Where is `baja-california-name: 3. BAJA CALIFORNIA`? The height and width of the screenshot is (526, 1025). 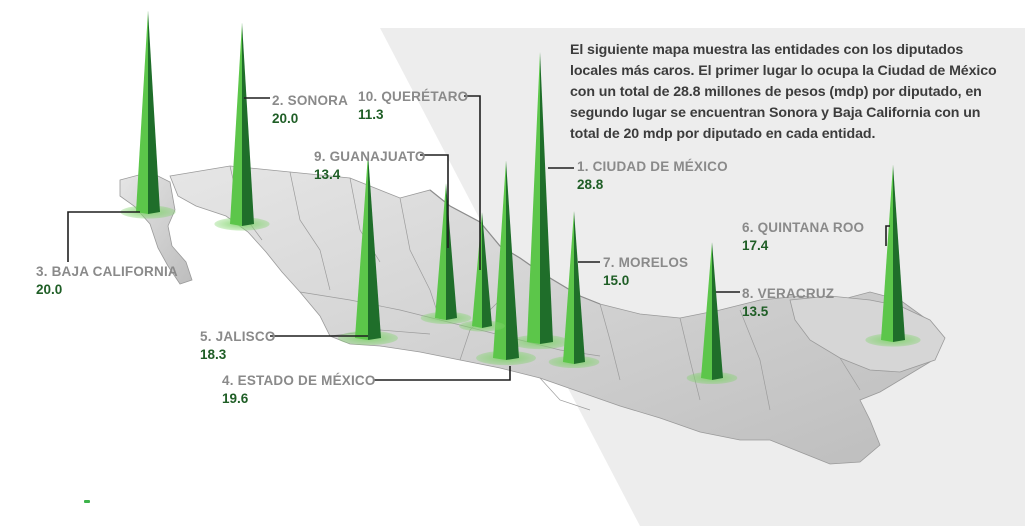 baja-california-name: 3. BAJA CALIFORNIA is located at coordinates (107, 271).